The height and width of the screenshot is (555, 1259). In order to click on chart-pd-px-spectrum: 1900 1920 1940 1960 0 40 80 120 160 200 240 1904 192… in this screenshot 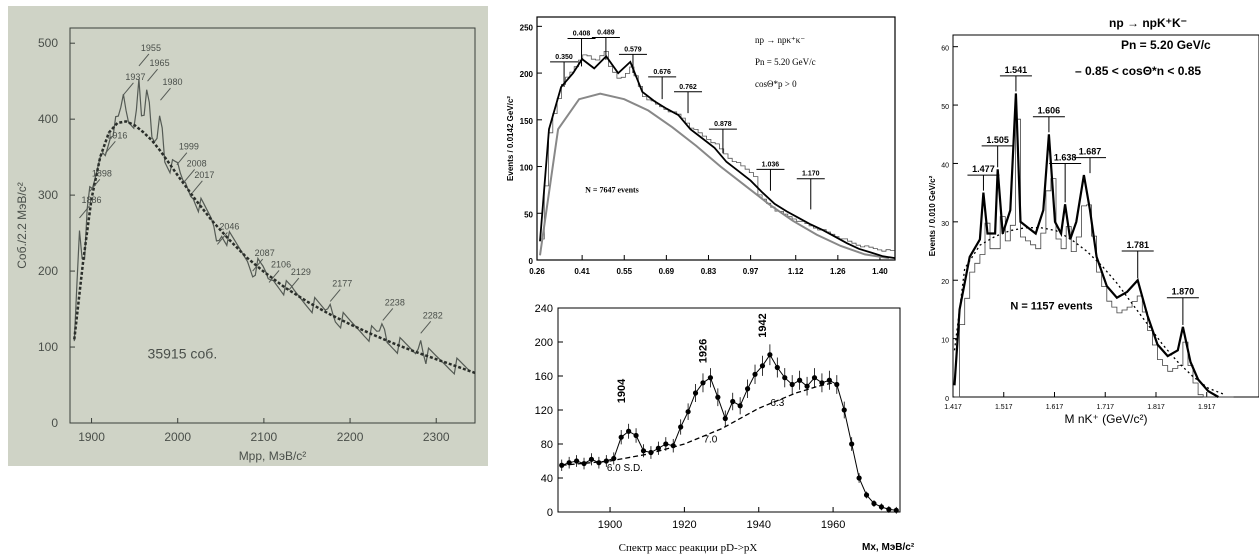, I will do `click(725, 428)`.